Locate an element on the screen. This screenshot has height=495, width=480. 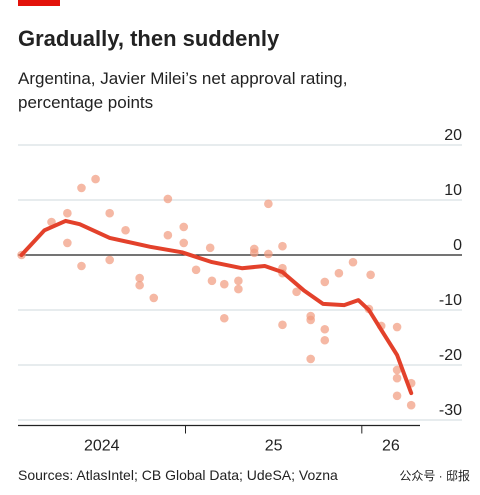
x-tick-label: 26 is located at coordinates (391, 446).